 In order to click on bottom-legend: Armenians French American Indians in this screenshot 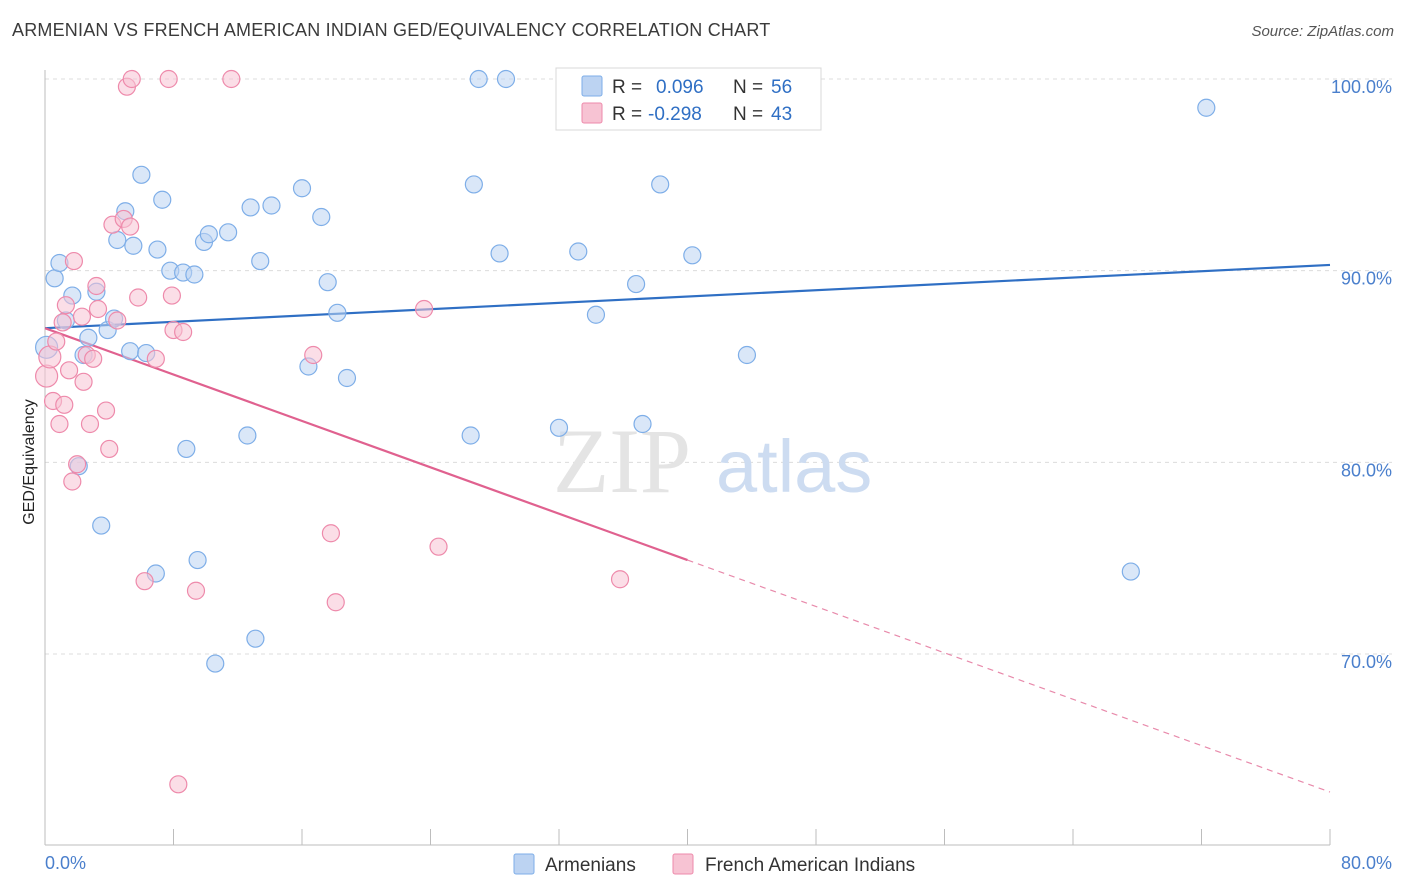, I will do `click(714, 864)`.